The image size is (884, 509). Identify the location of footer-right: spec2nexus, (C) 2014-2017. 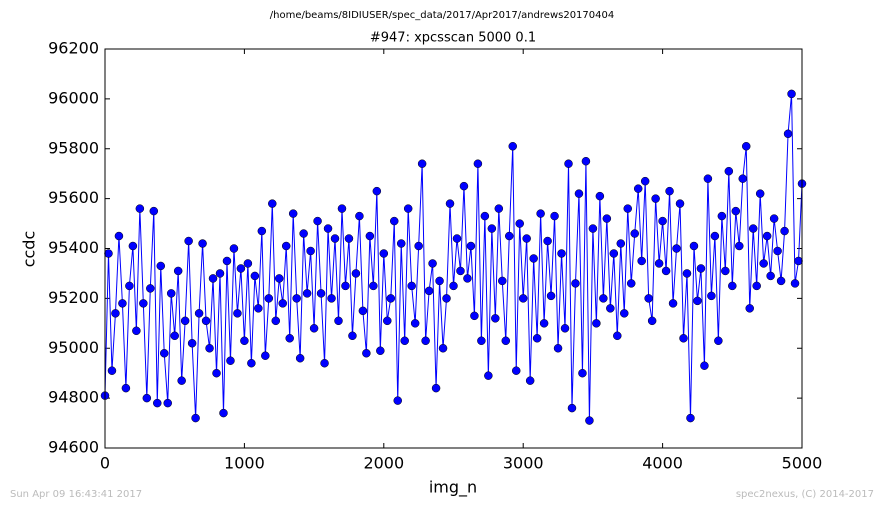
(805, 494).